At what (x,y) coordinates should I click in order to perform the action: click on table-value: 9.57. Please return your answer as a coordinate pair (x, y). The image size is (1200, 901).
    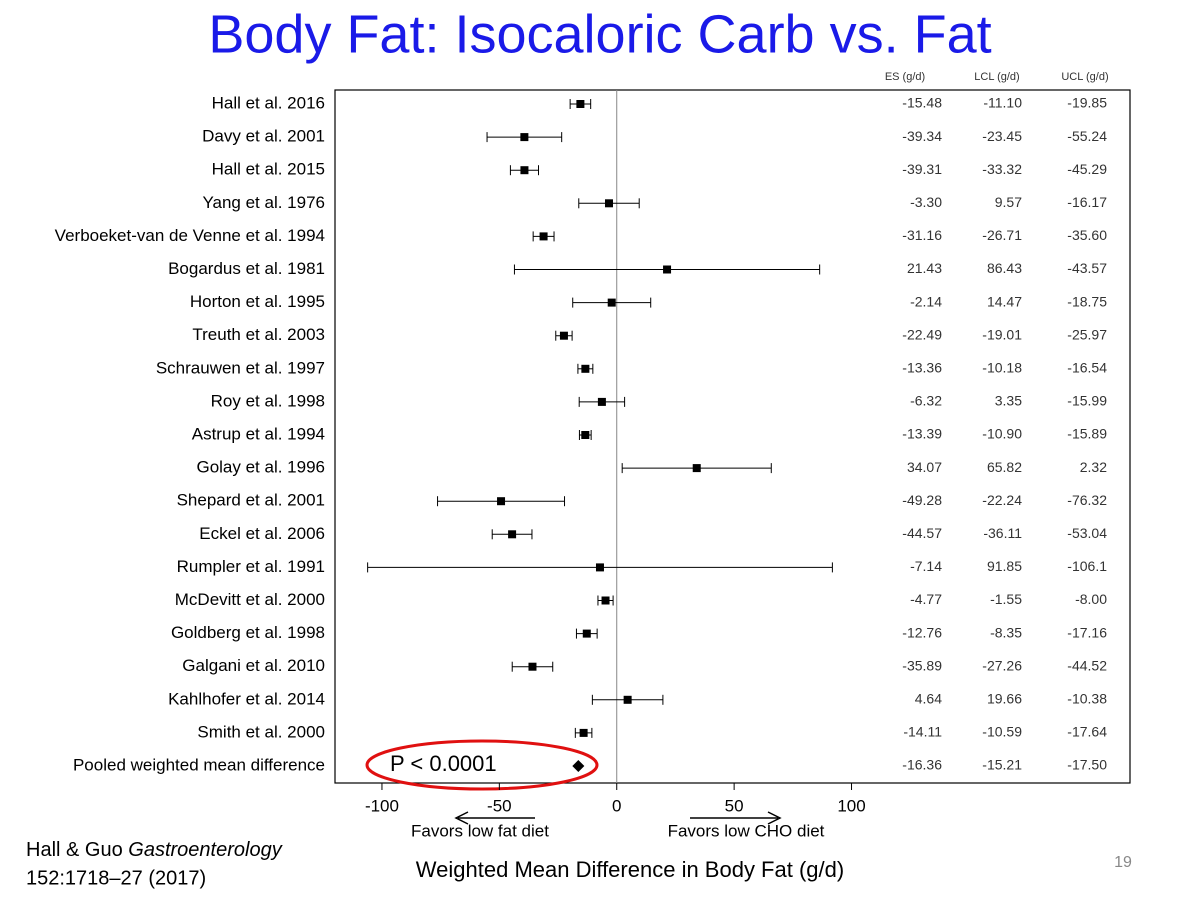
    Looking at the image, I should click on (1008, 202).